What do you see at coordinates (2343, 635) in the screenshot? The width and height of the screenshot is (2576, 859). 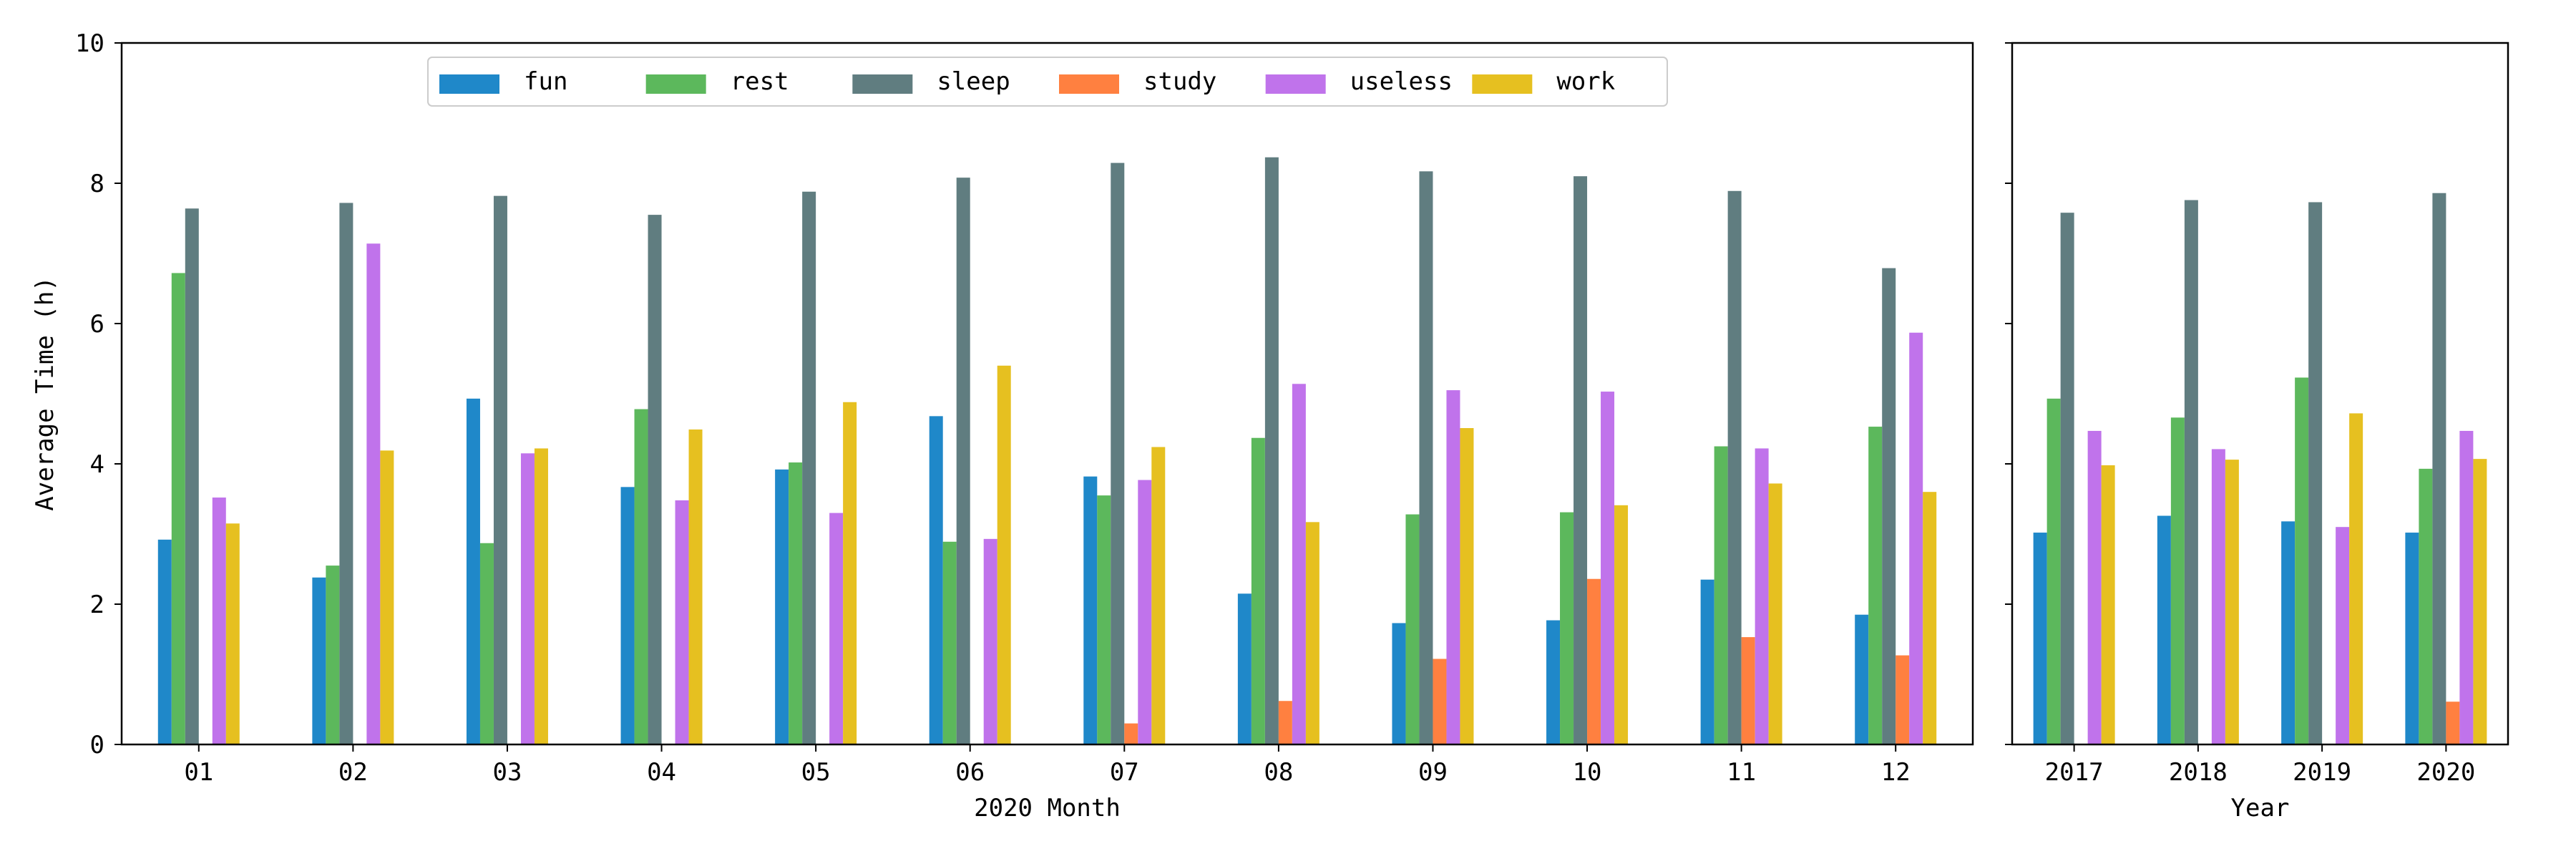 I see `bar-useless-2019` at bounding box center [2343, 635].